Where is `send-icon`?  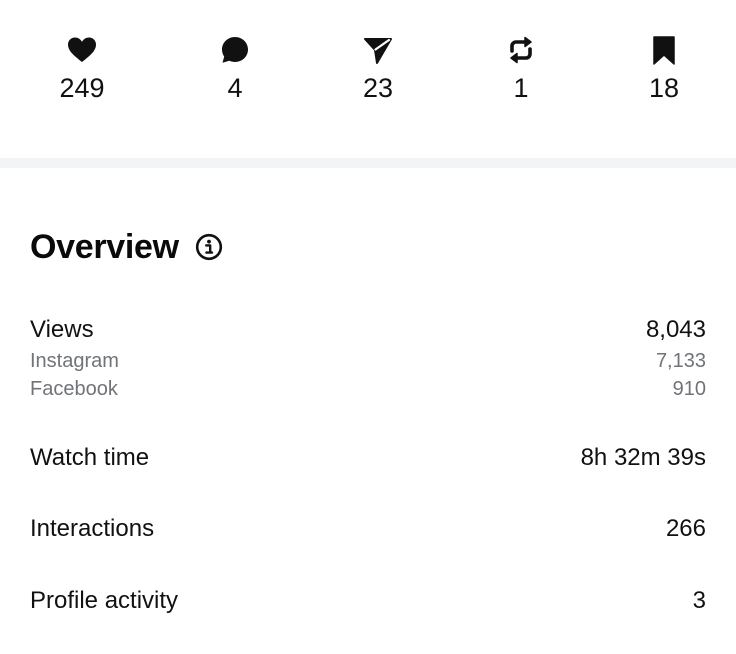
send-icon is located at coordinates (378, 51).